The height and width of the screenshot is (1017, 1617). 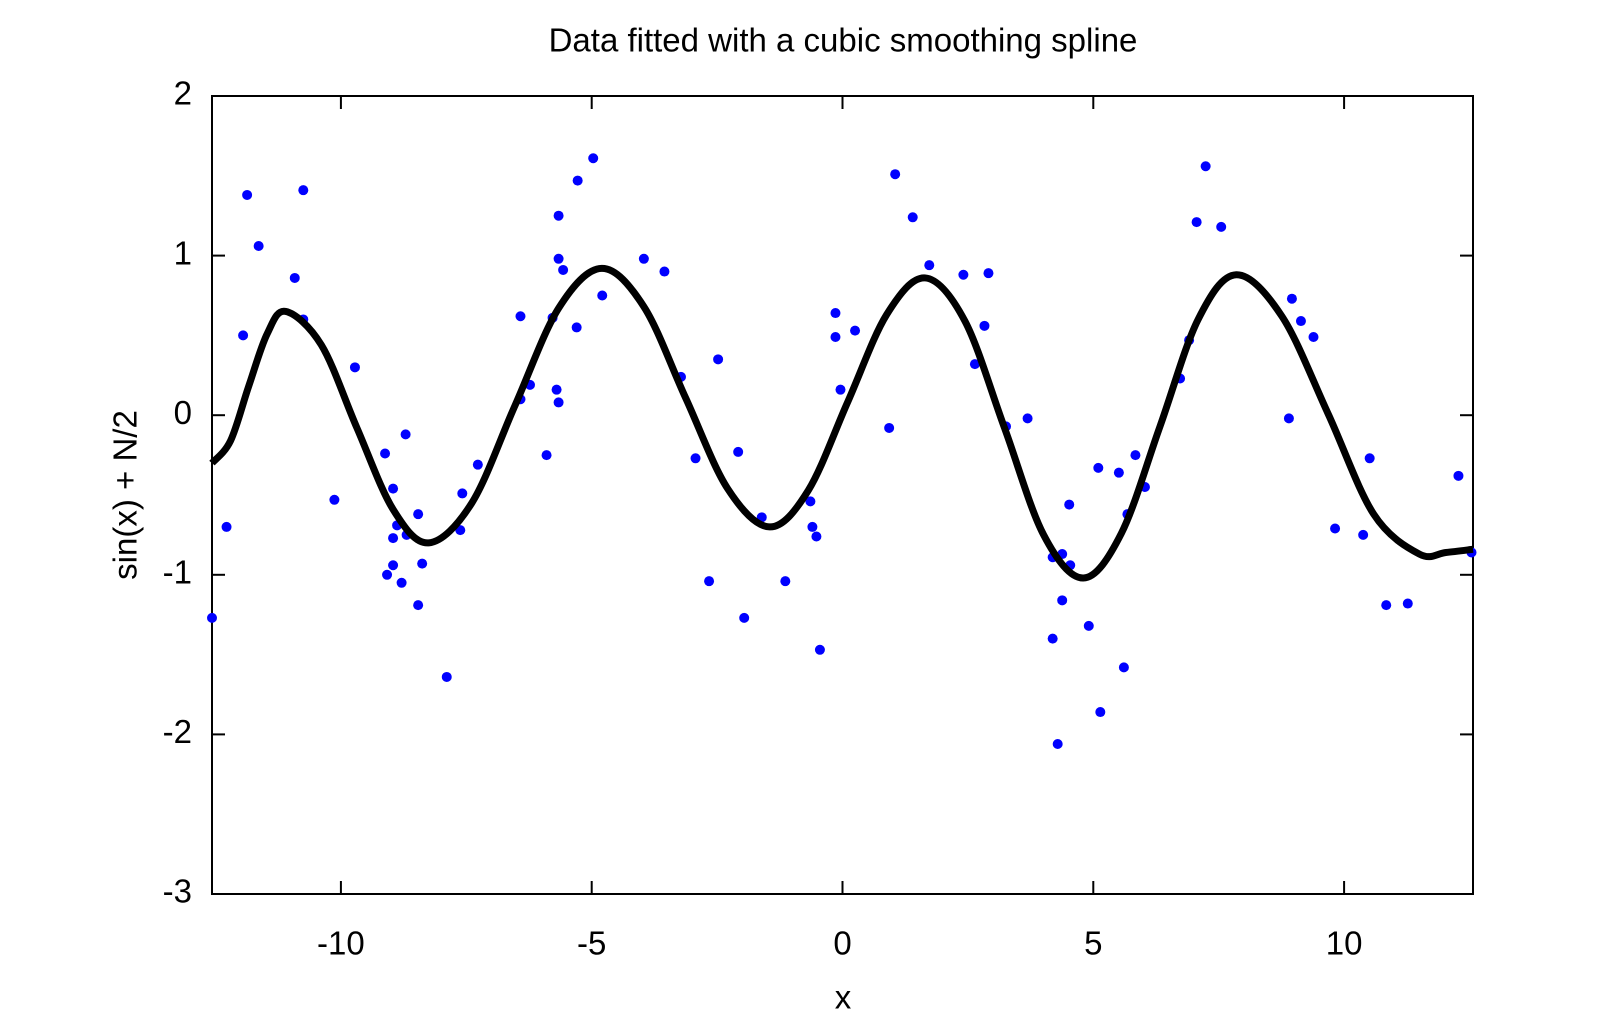 What do you see at coordinates (341, 943) in the screenshot?
I see `x-tick-label: -10` at bounding box center [341, 943].